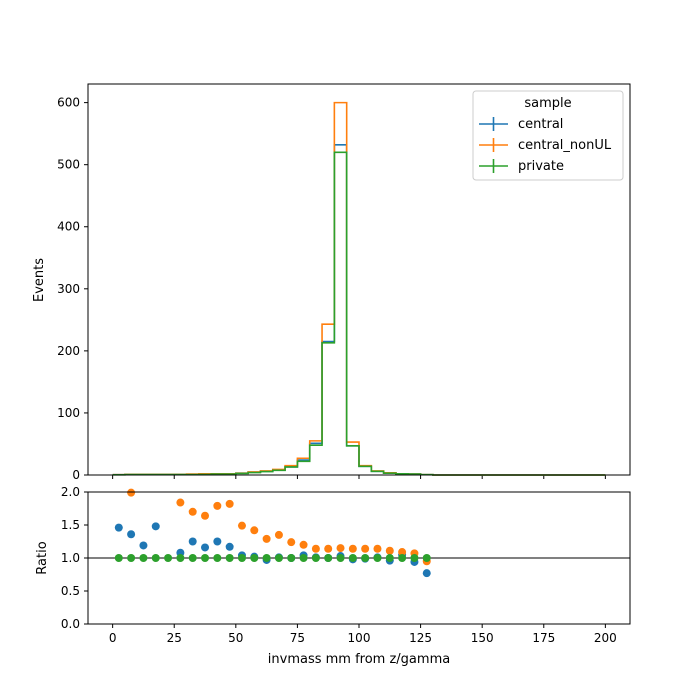  Describe the element at coordinates (359, 638) in the screenshot. I see `x-tick-label: 100` at that location.